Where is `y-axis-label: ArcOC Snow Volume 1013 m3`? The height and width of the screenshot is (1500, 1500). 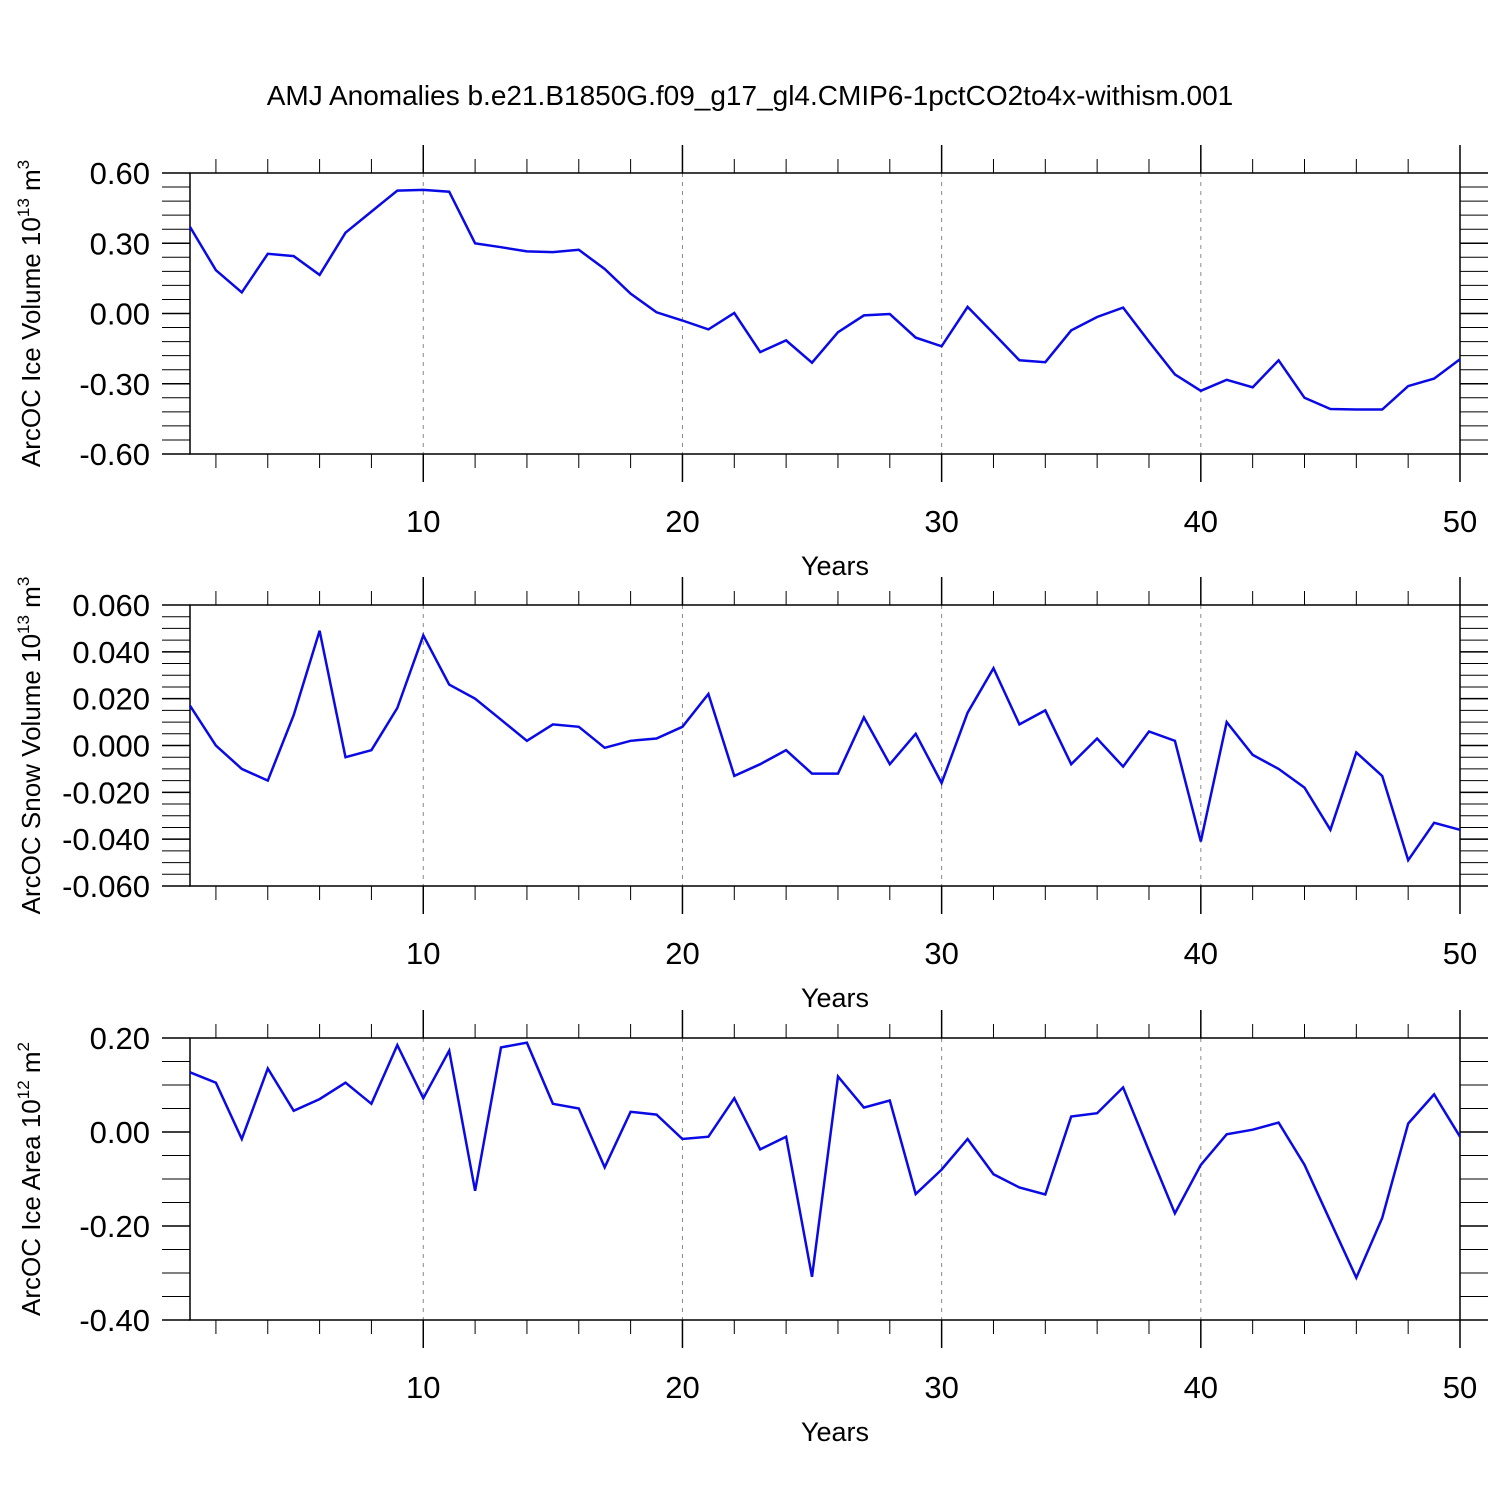 y-axis-label: ArcOC Snow Volume 1013 m3 is located at coordinates (30, 746).